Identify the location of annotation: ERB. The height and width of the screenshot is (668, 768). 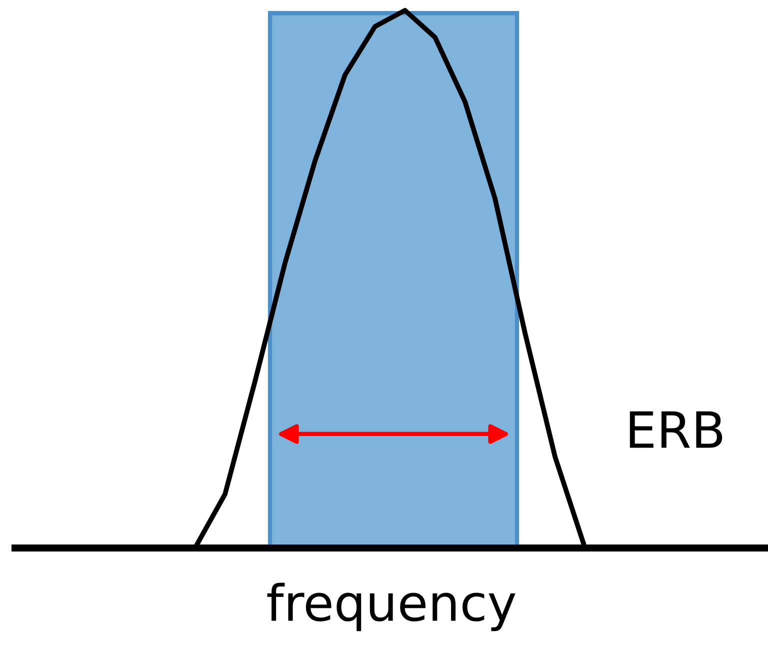
(676, 429).